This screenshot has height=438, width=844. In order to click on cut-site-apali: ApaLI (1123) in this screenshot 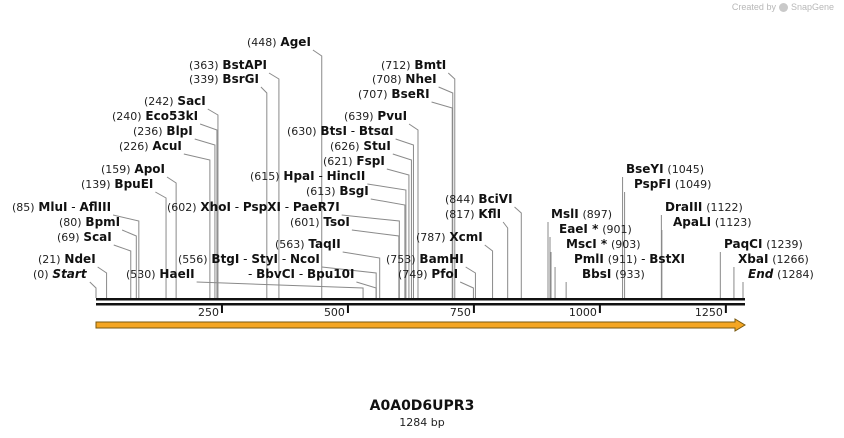, I will do `click(712, 222)`.